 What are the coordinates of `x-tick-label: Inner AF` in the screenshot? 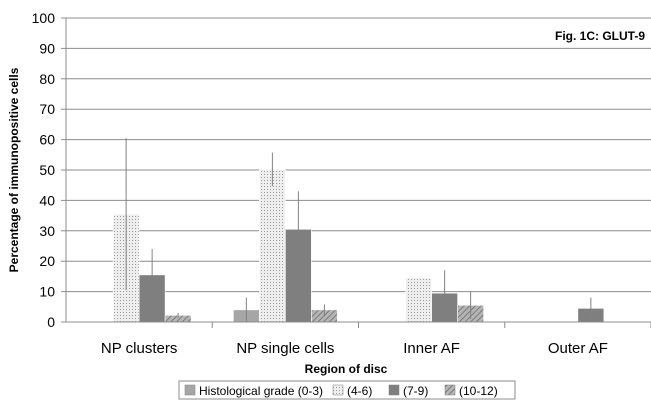 It's located at (431, 348).